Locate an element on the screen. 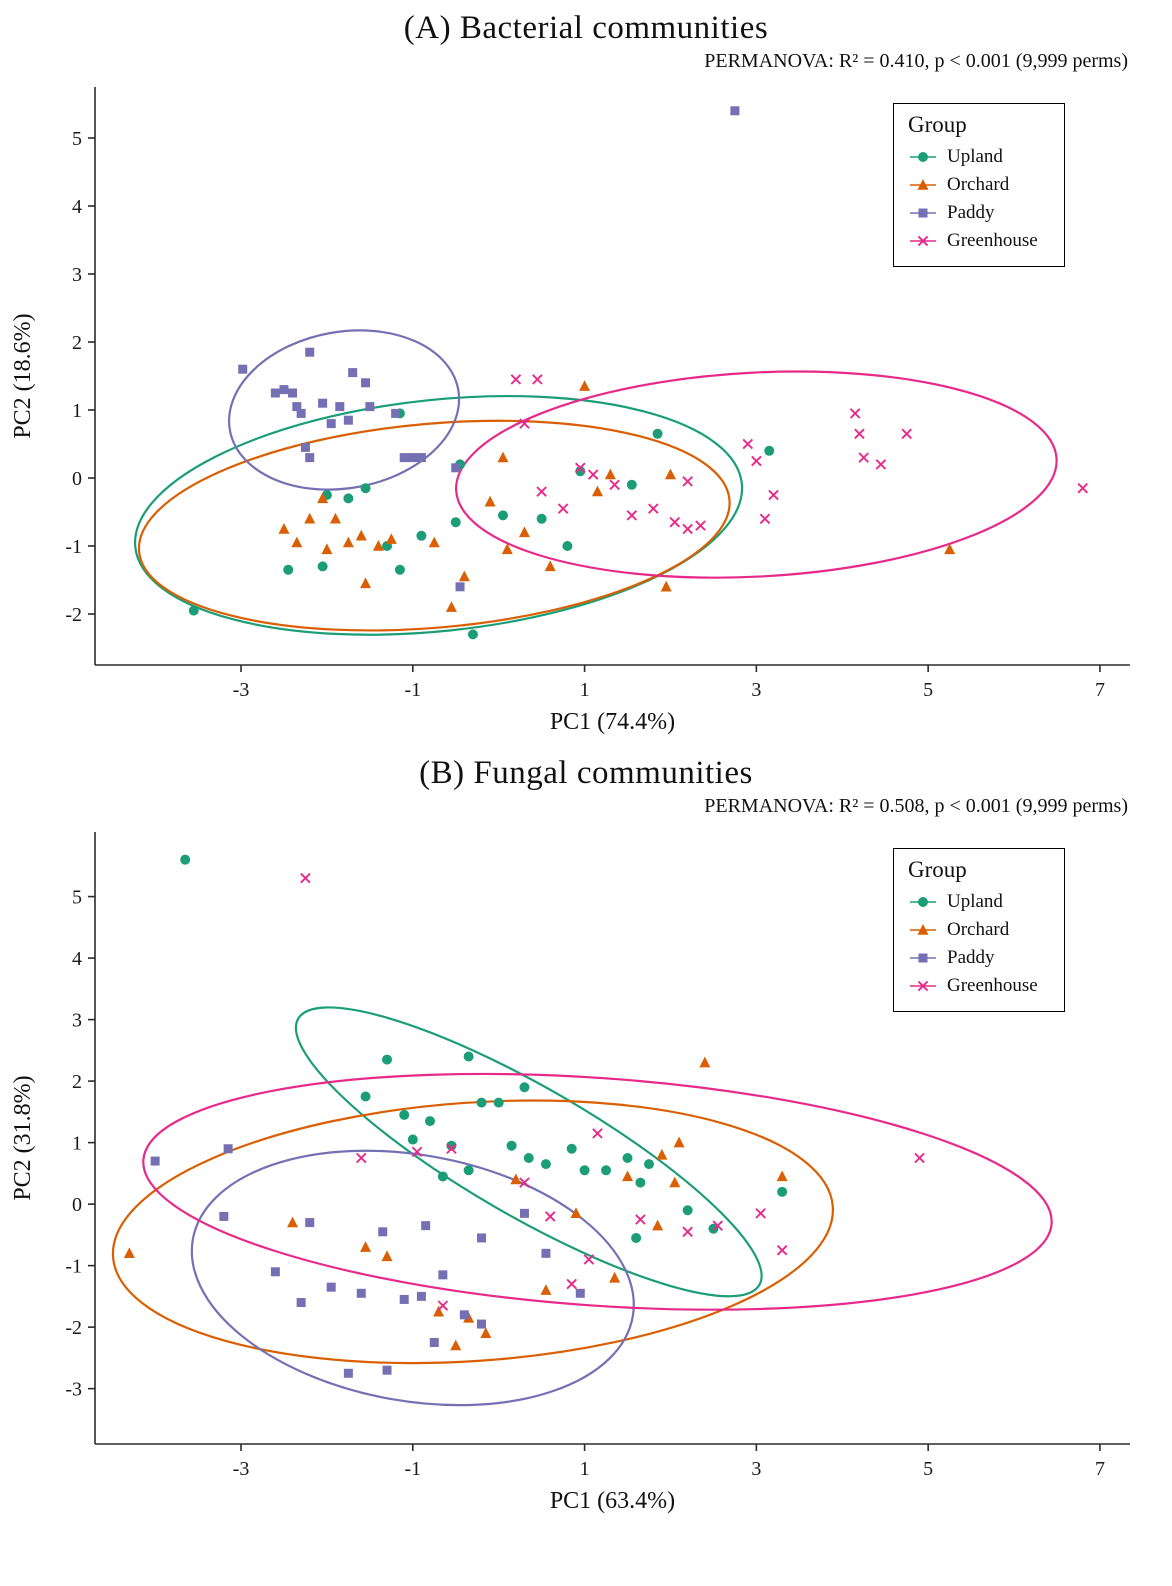 Image resolution: width=1172 pixels, height=1586 pixels. svg-text: PC1 (74.4%) is located at coordinates (612, 722).